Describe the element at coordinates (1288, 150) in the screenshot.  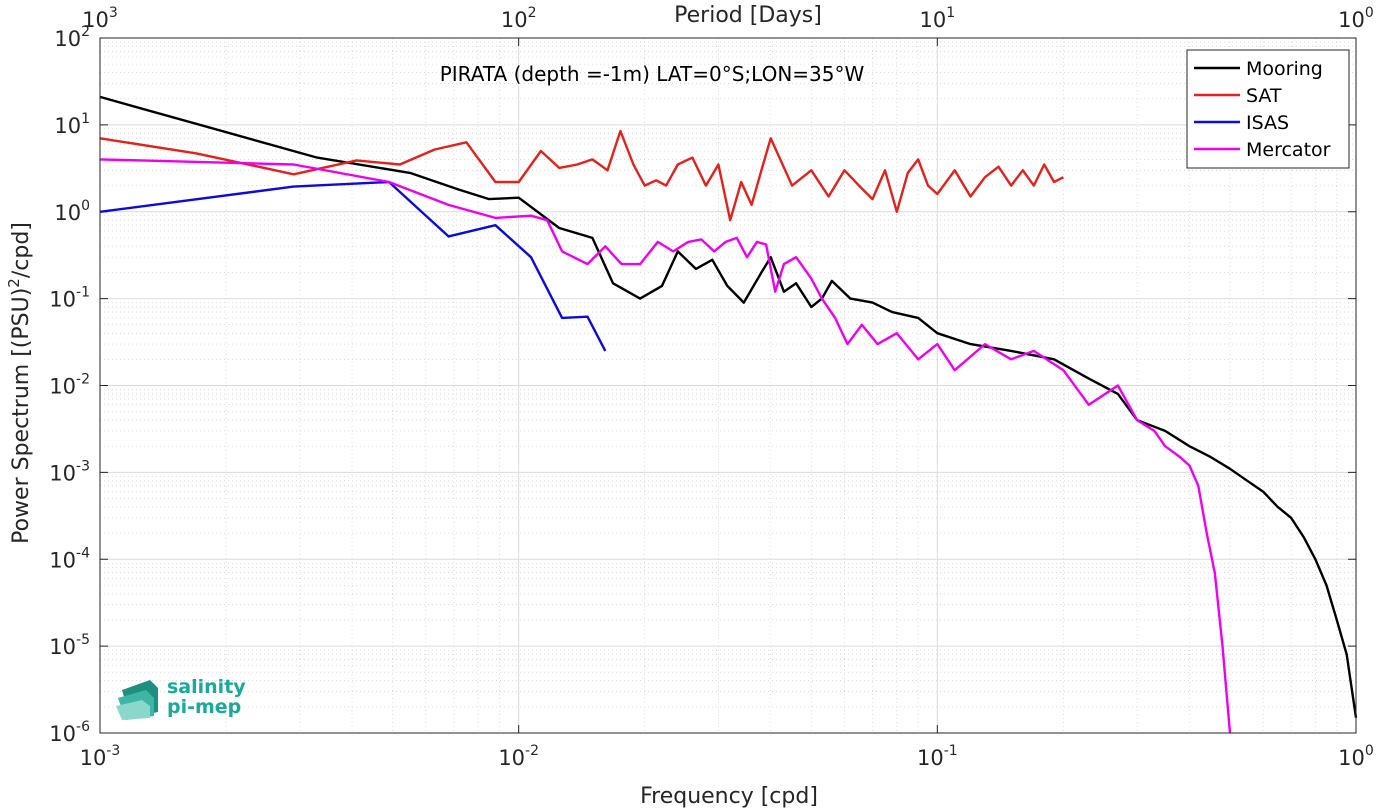
I see `legend-label-mercator: Mercator` at that location.